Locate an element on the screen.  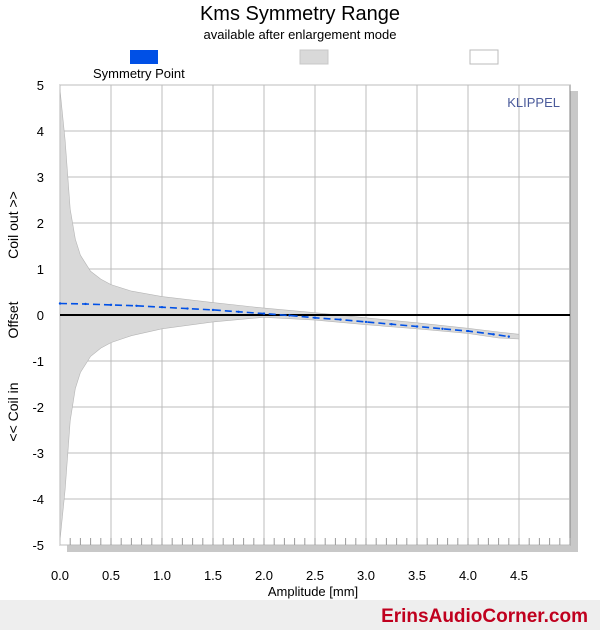
x-tick-label-6: 3.0 is located at coordinates (366, 575).